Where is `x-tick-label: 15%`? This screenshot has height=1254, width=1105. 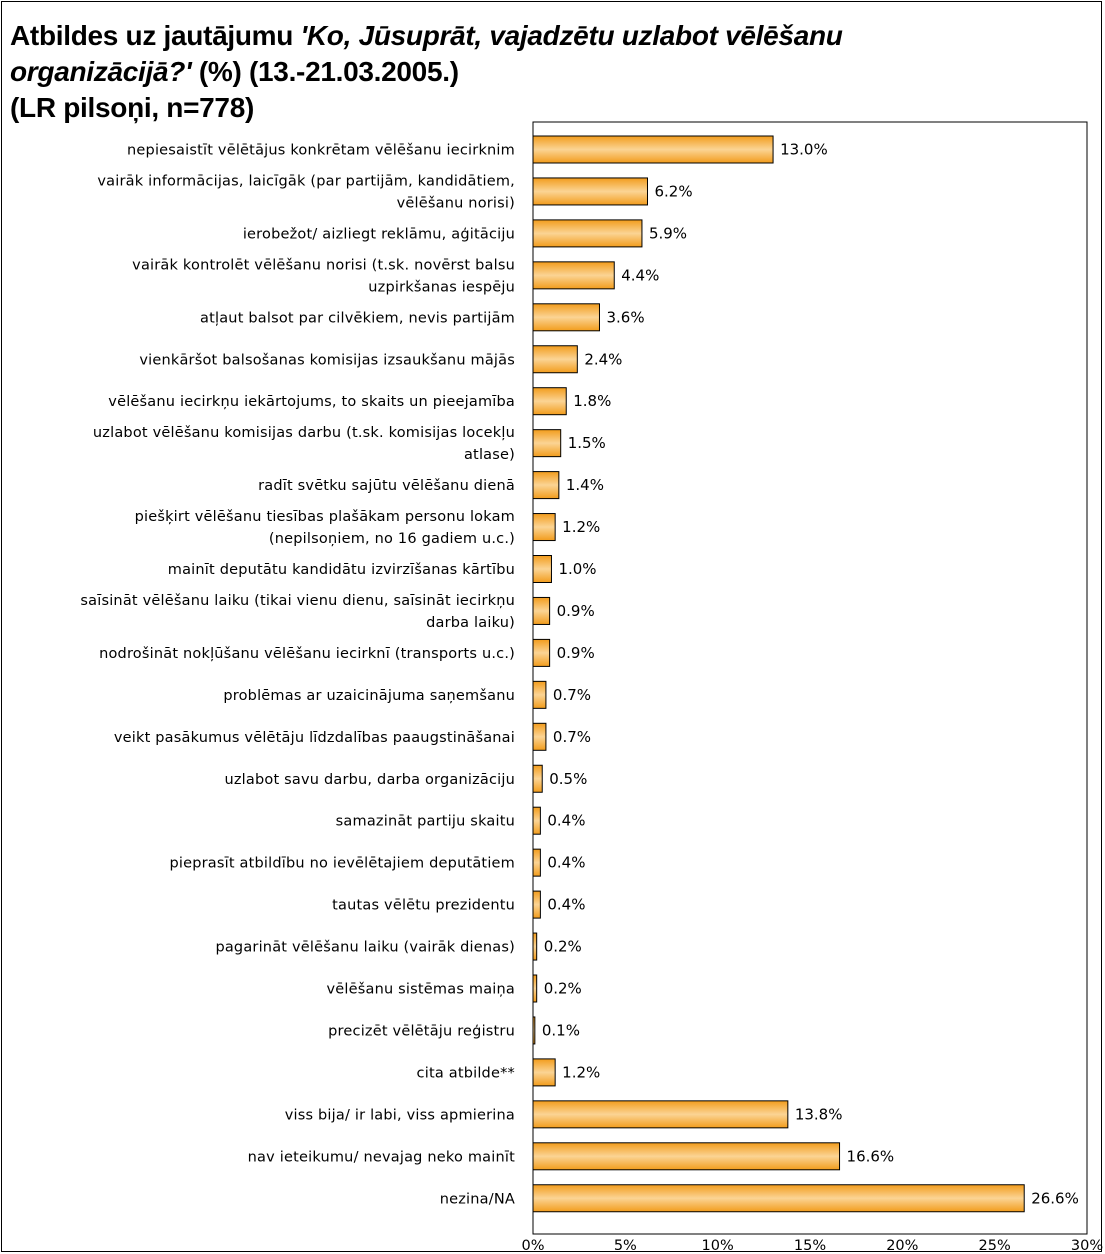
x-tick-label: 15% is located at coordinates (810, 1246).